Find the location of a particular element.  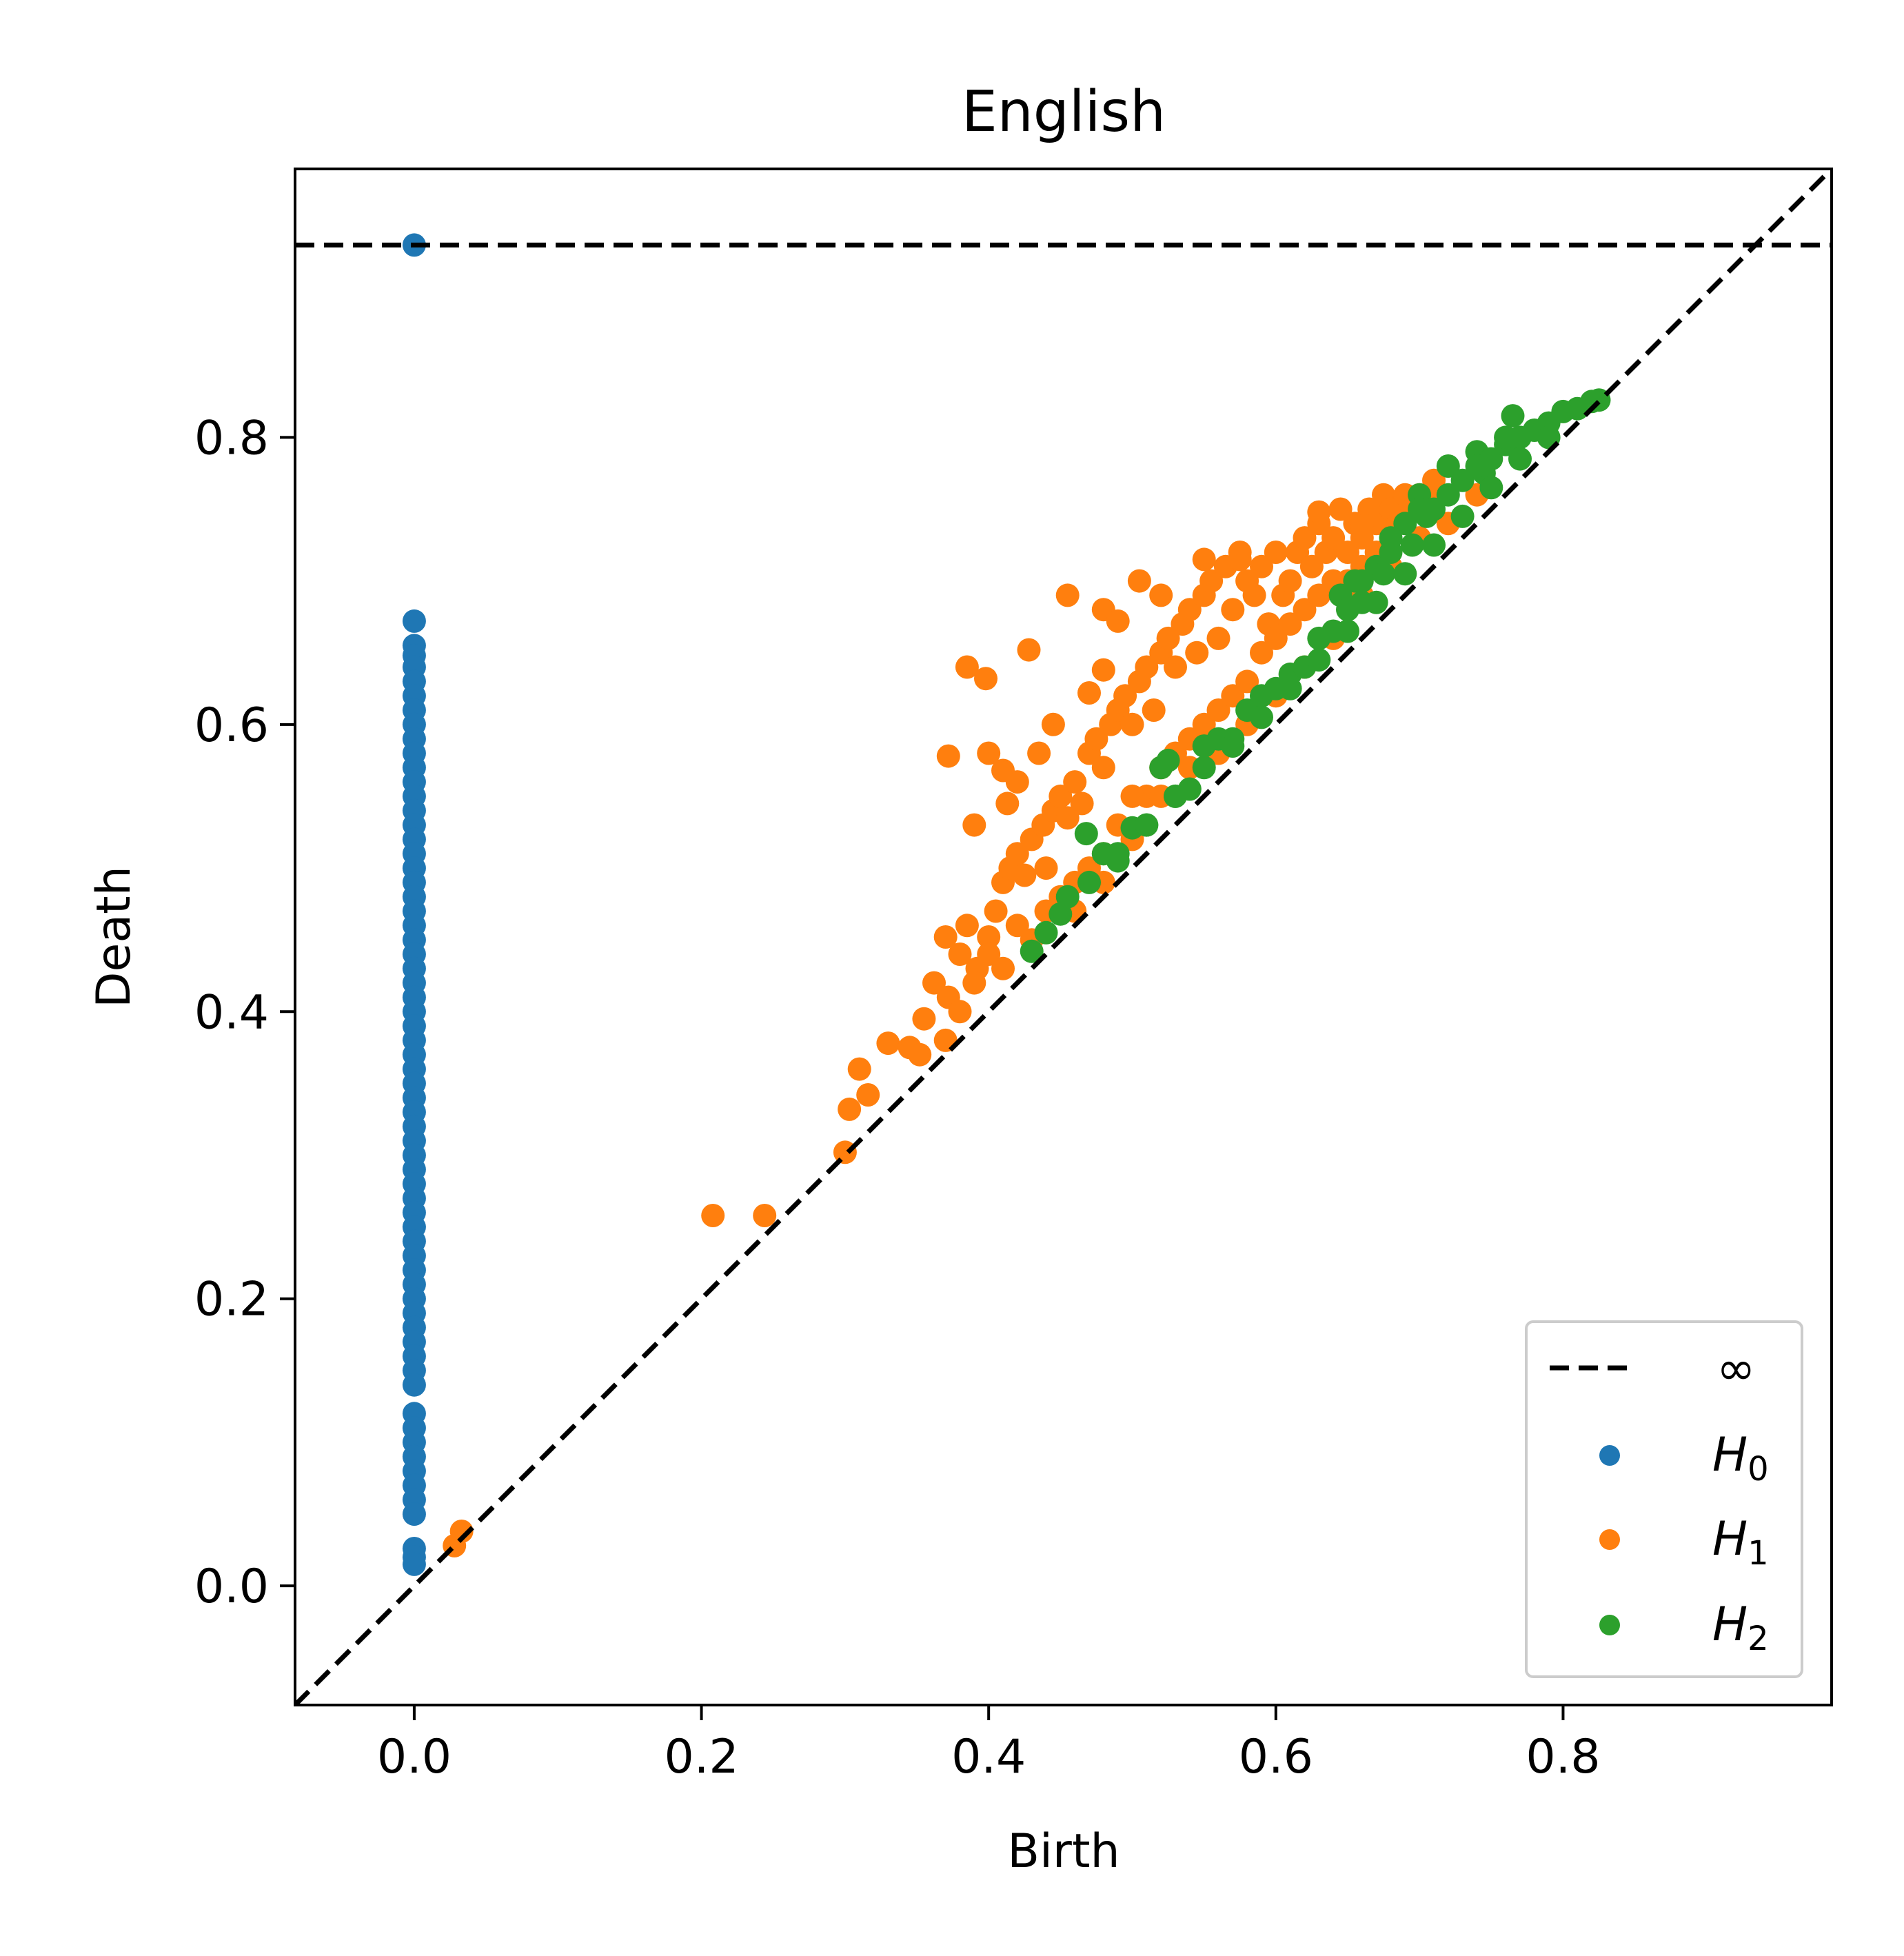

x-tick-label: 0.0 is located at coordinates (414, 1757).